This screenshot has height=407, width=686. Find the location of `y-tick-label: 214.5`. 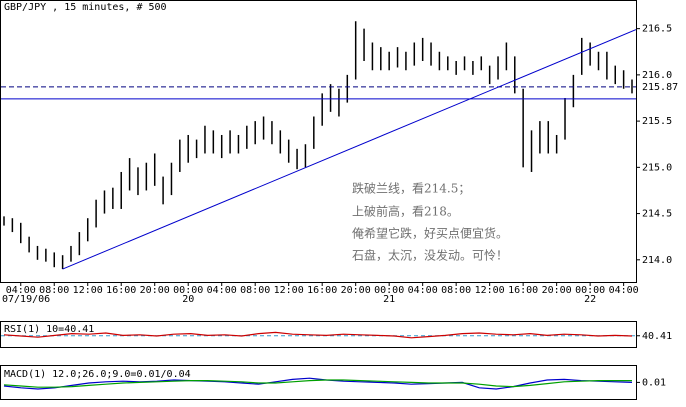

y-tick-label: 214.5 is located at coordinates (657, 214).